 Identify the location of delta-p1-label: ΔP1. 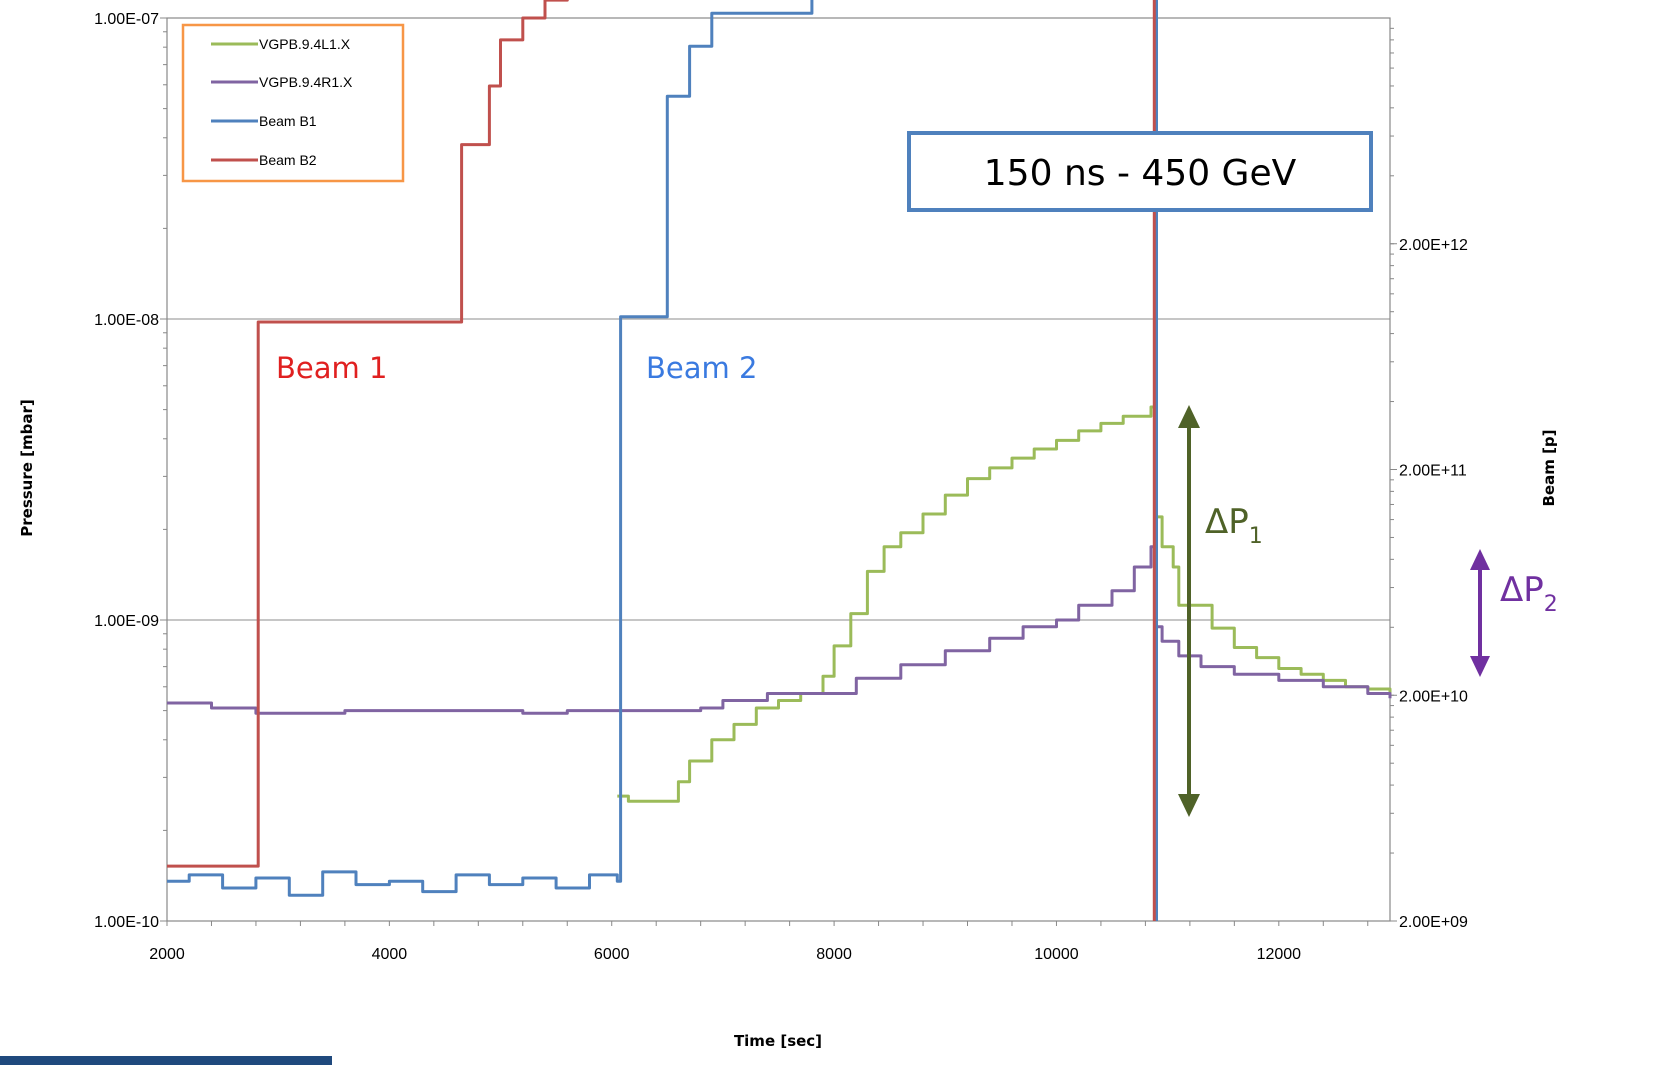
(1234, 525).